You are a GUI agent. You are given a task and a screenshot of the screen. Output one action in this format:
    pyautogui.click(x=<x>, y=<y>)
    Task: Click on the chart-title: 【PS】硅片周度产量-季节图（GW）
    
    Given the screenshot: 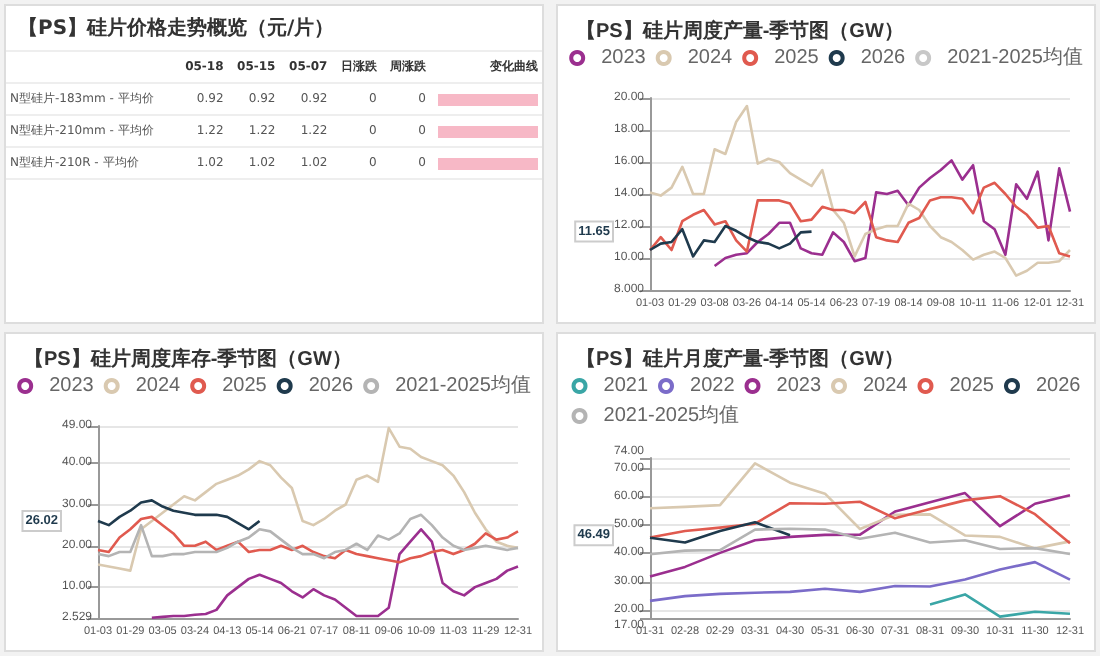 What is the action you would take?
    pyautogui.click(x=740, y=31)
    